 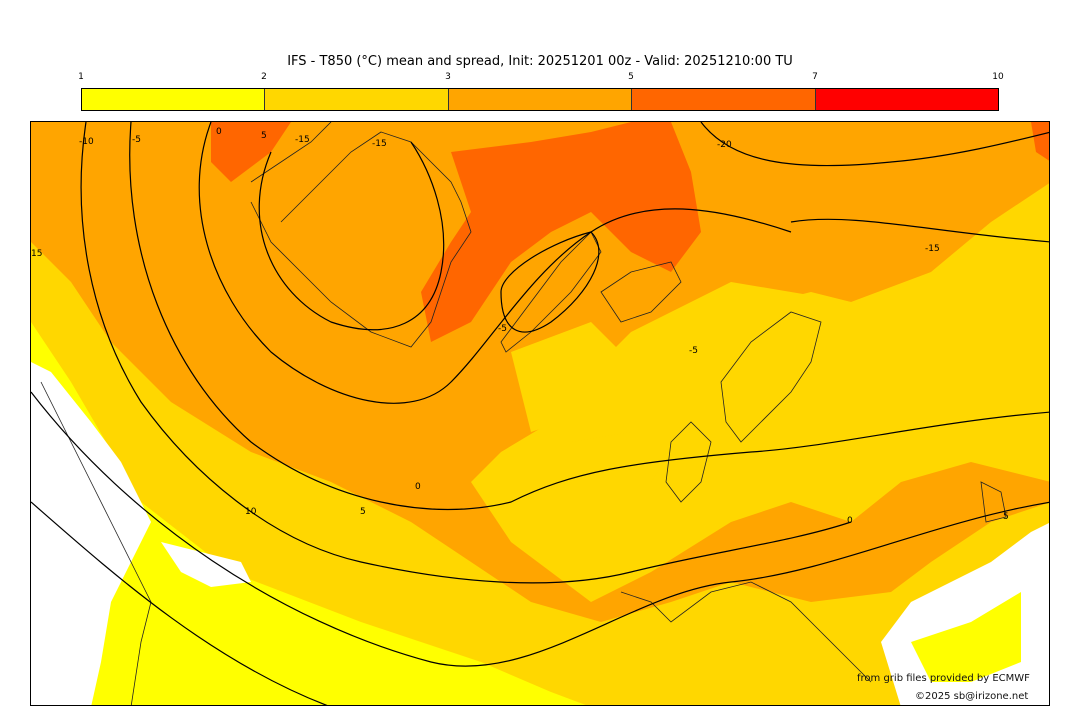 I want to click on copyright-credit: ©2025 sb@irizone.net, so click(x=972, y=696).